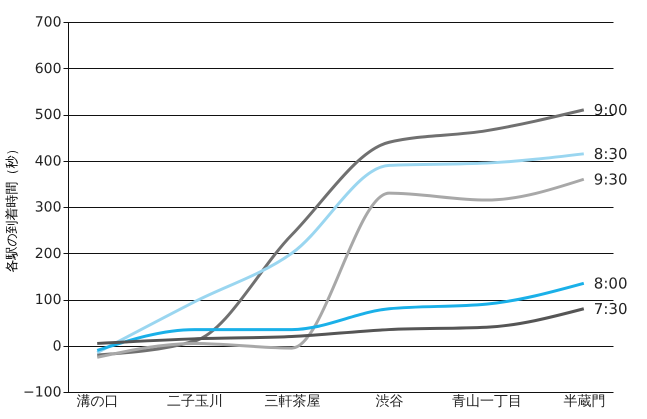  What do you see at coordinates (97, 402) in the screenshot?
I see `x-tick-label: 溝の口` at bounding box center [97, 402].